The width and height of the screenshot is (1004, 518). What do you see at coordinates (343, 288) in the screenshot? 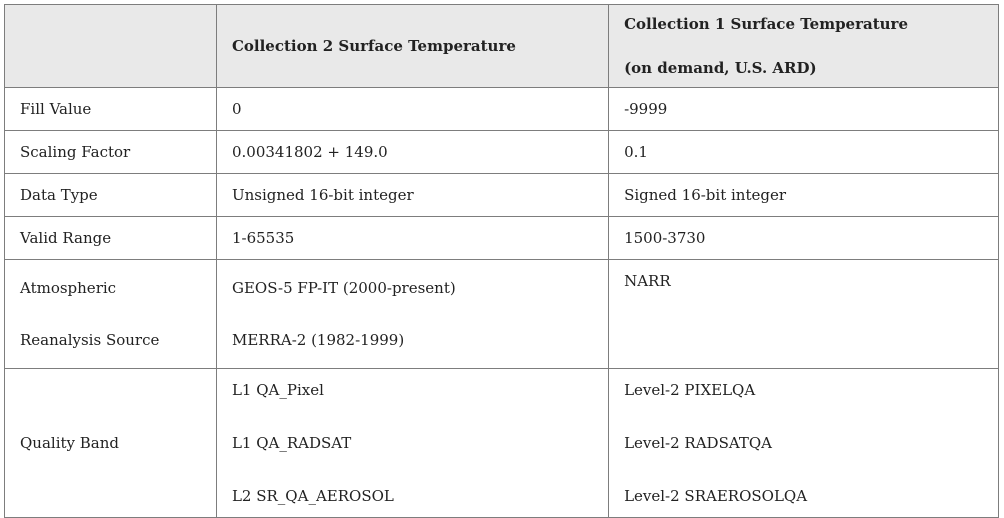
I see `value-line: GEOS-5 FP-IT (2000-present)` at bounding box center [343, 288].